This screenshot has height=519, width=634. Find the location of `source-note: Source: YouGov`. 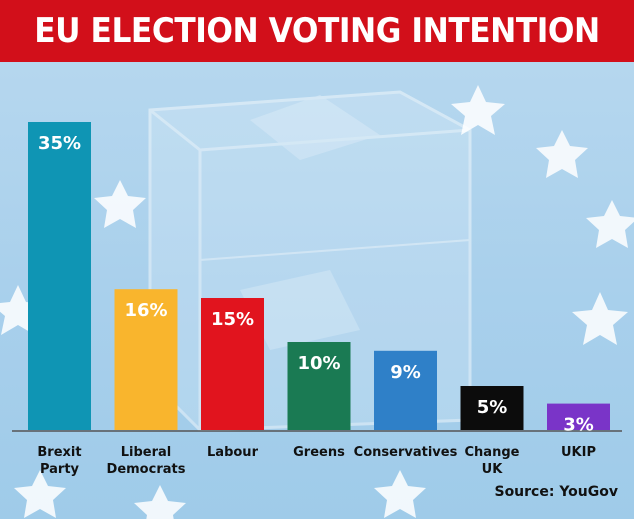

source-note: Source: YouGov is located at coordinates (556, 492).